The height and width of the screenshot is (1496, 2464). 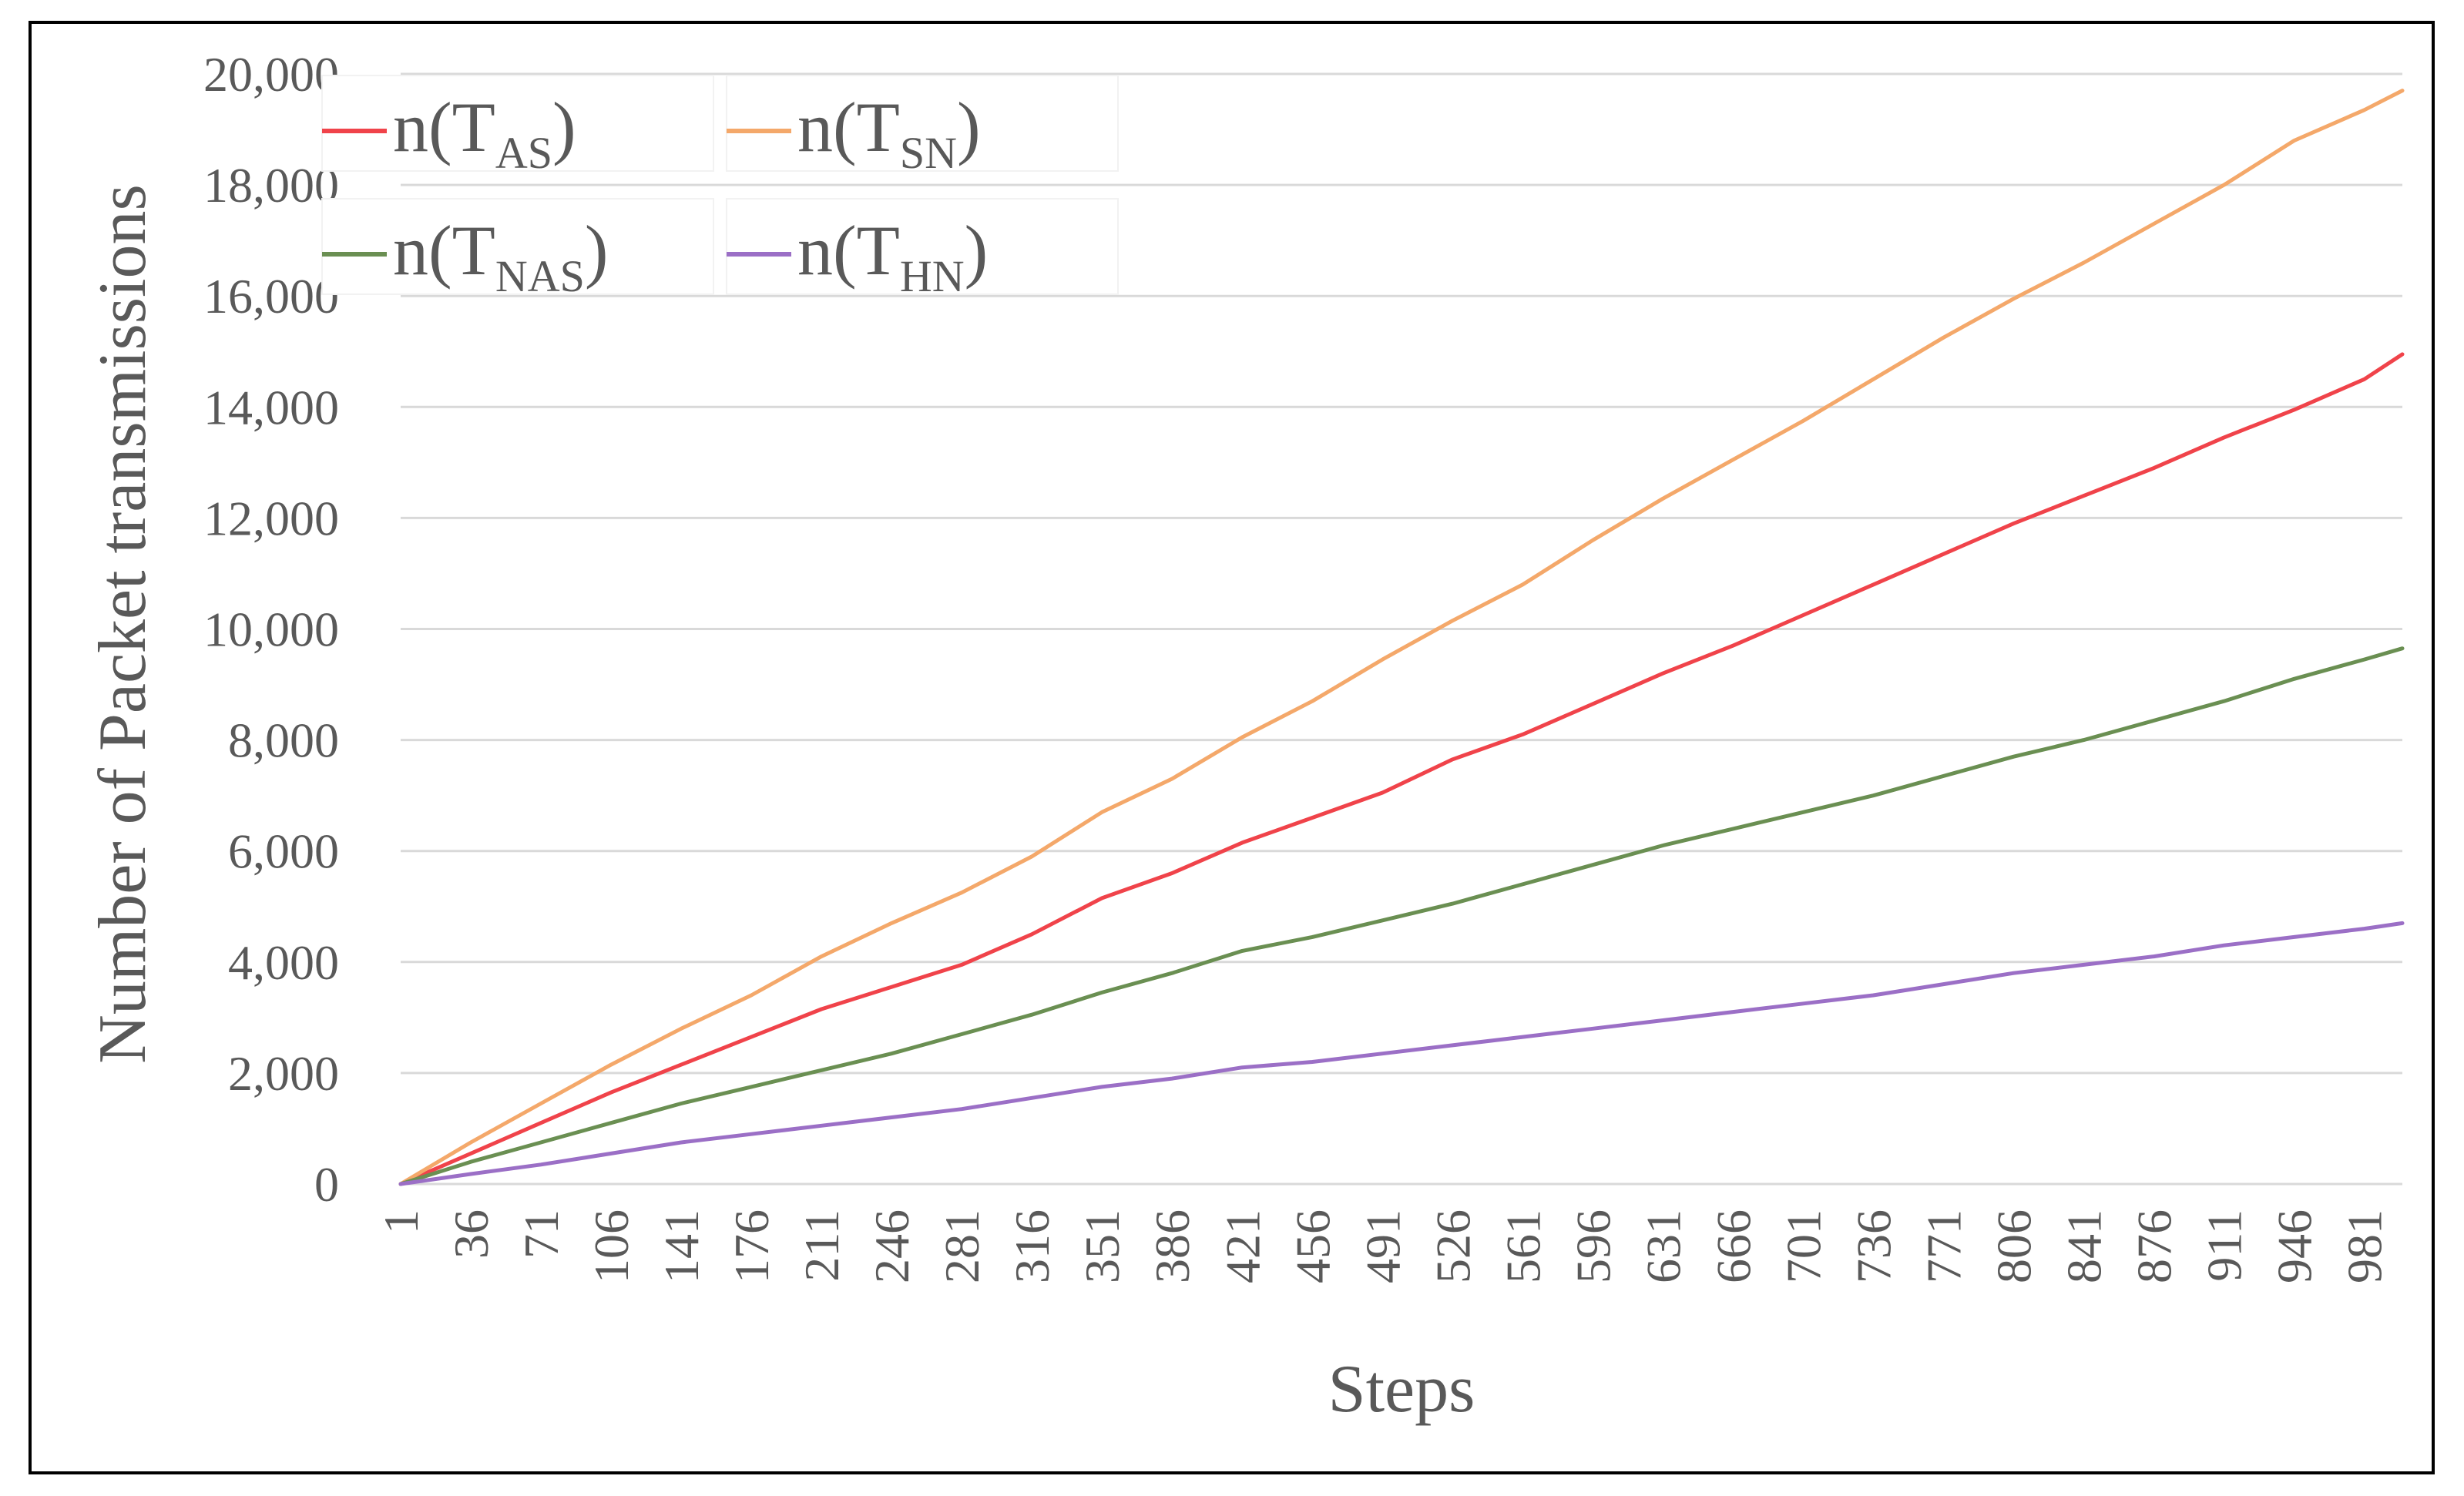 What do you see at coordinates (1733, 1246) in the screenshot?
I see `x-tick-label: 666` at bounding box center [1733, 1246].